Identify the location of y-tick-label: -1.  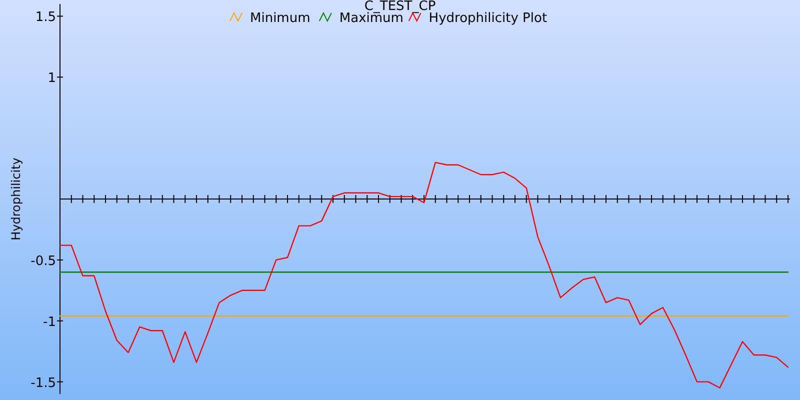
(49, 322).